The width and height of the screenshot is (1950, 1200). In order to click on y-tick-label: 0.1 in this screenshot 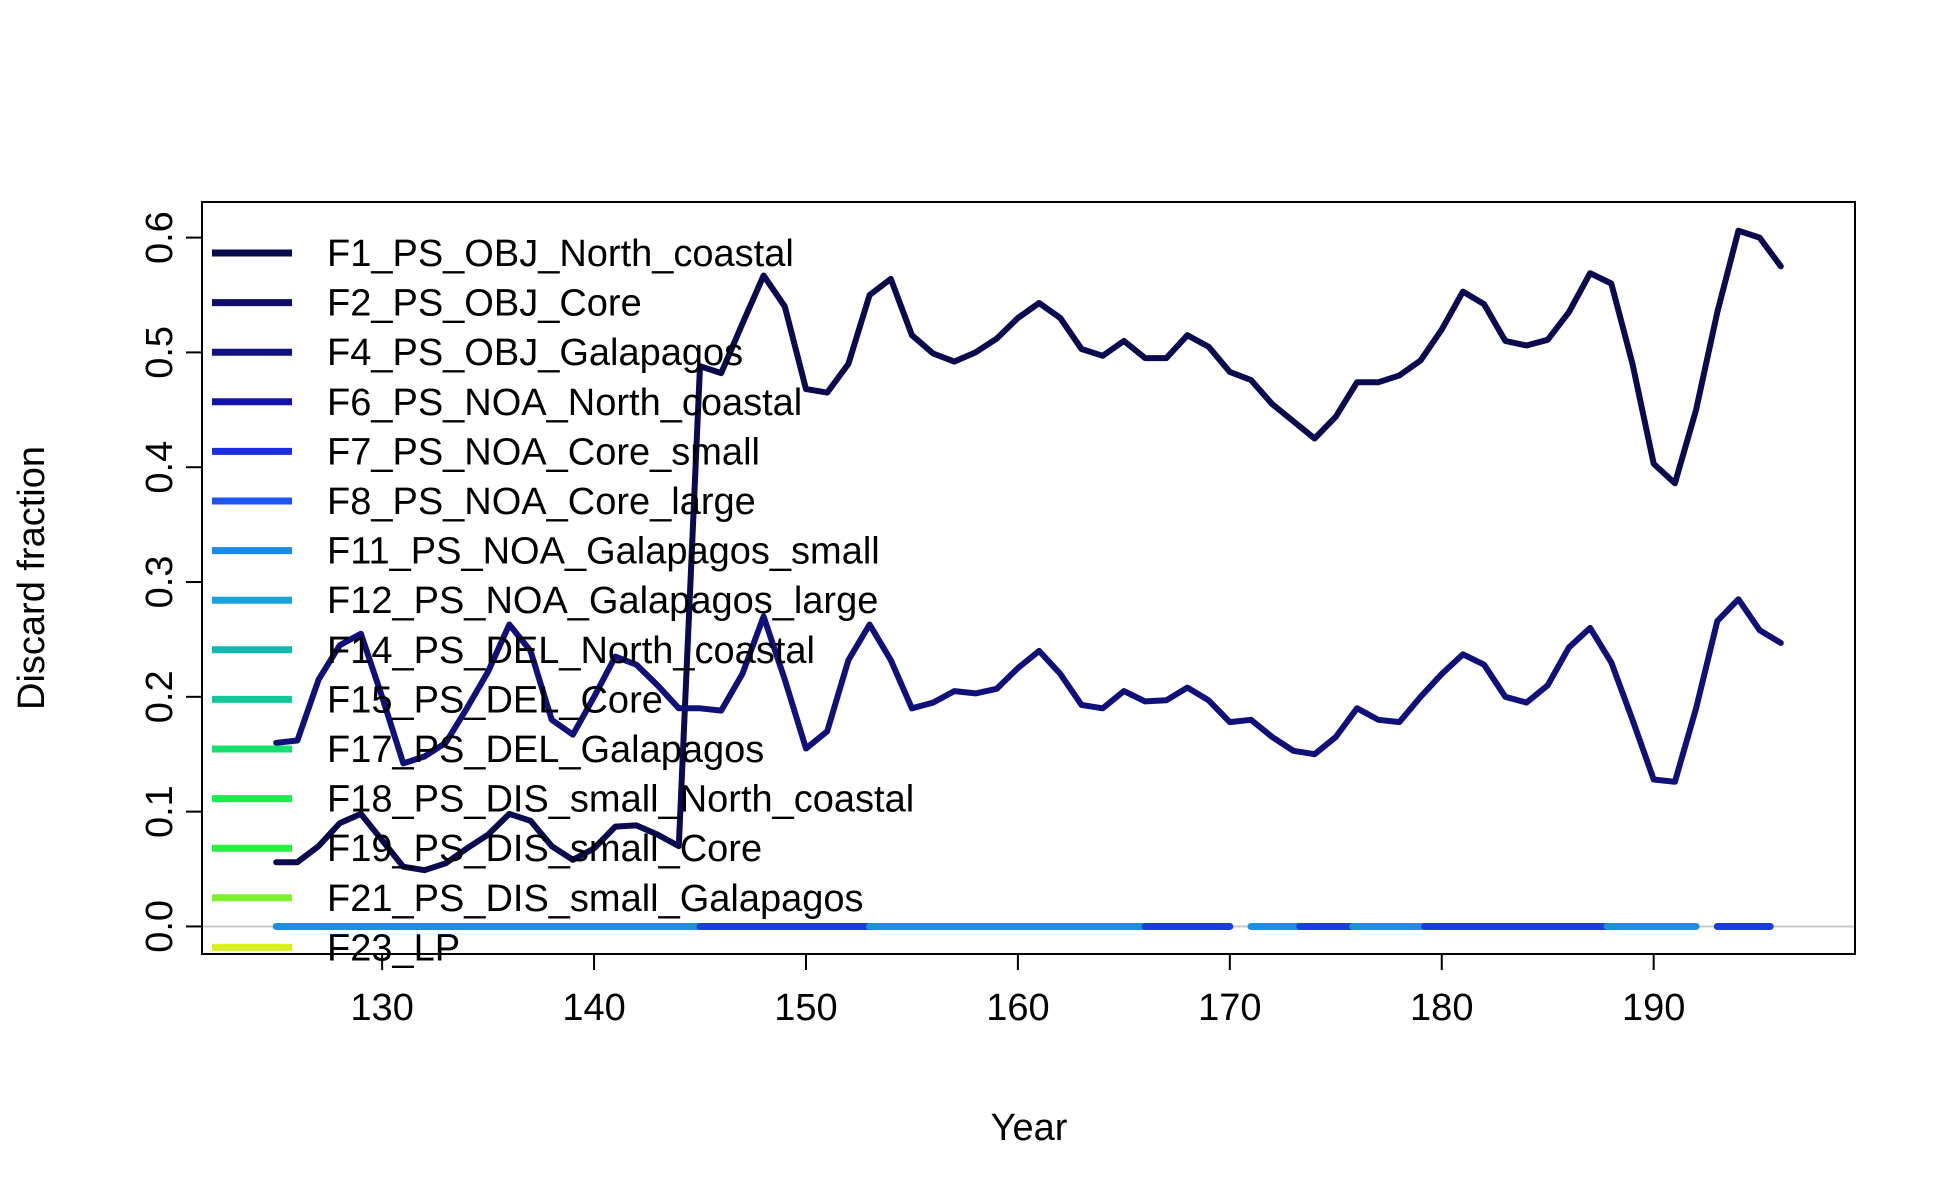, I will do `click(160, 811)`.